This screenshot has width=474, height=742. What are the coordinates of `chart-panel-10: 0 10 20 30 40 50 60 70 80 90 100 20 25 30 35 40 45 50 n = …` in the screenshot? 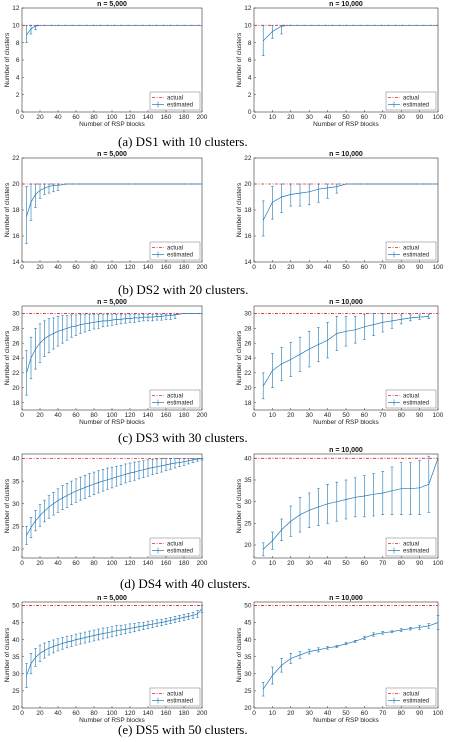 It's located at (340, 659).